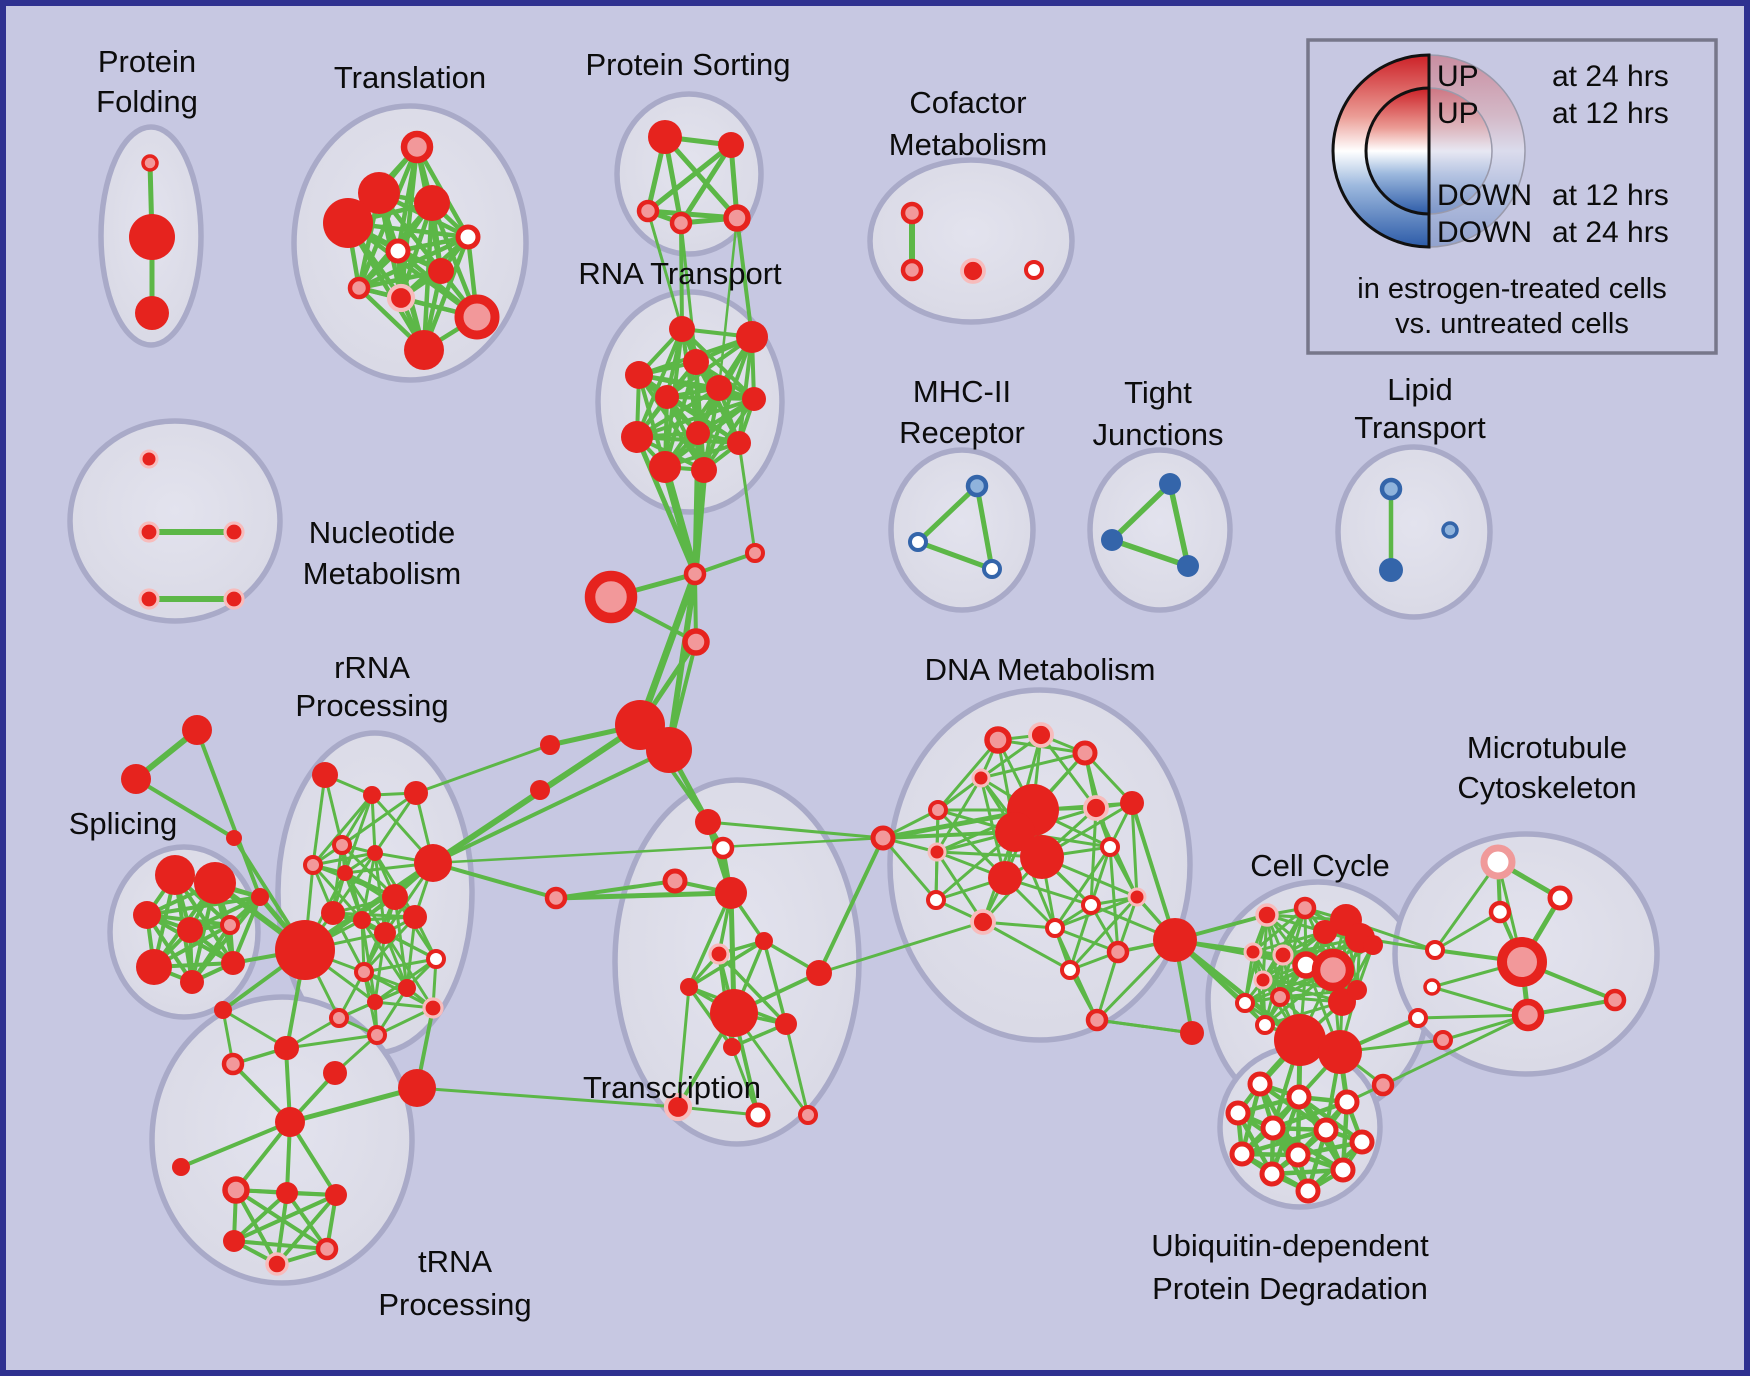 The image size is (1750, 1376). Describe the element at coordinates (752, 337) in the screenshot. I see `node-rt2` at that location.